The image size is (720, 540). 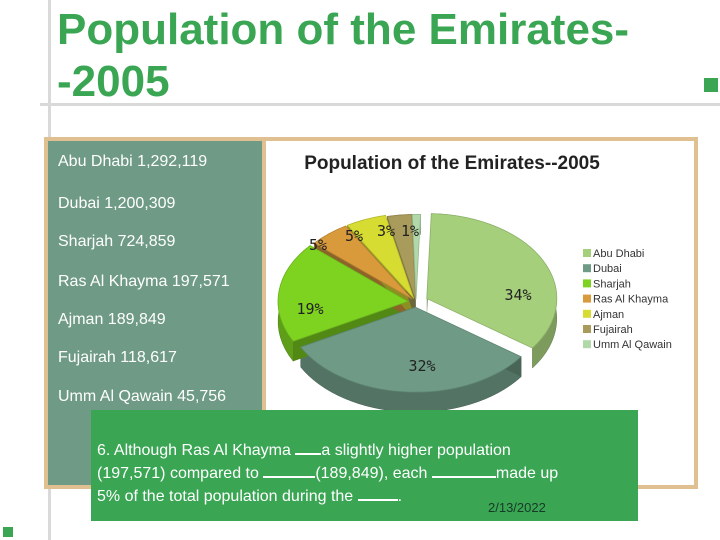 I want to click on list-item-fujairah: Fujairah 118,617, so click(x=117, y=357).